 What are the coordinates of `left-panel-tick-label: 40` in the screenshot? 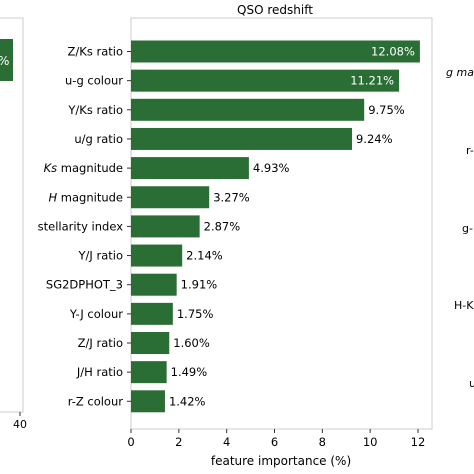 It's located at (20, 424).